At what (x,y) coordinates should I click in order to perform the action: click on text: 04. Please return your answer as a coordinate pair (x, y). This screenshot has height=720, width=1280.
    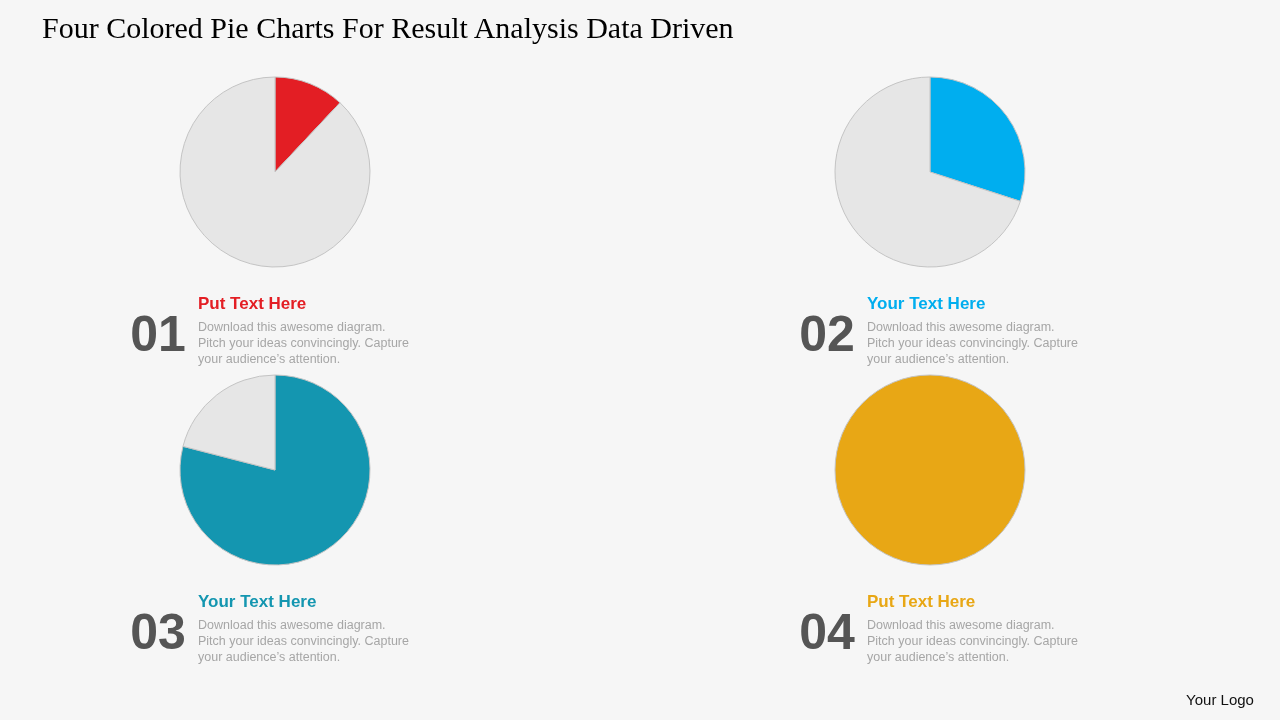
    Looking at the image, I should click on (827, 632).